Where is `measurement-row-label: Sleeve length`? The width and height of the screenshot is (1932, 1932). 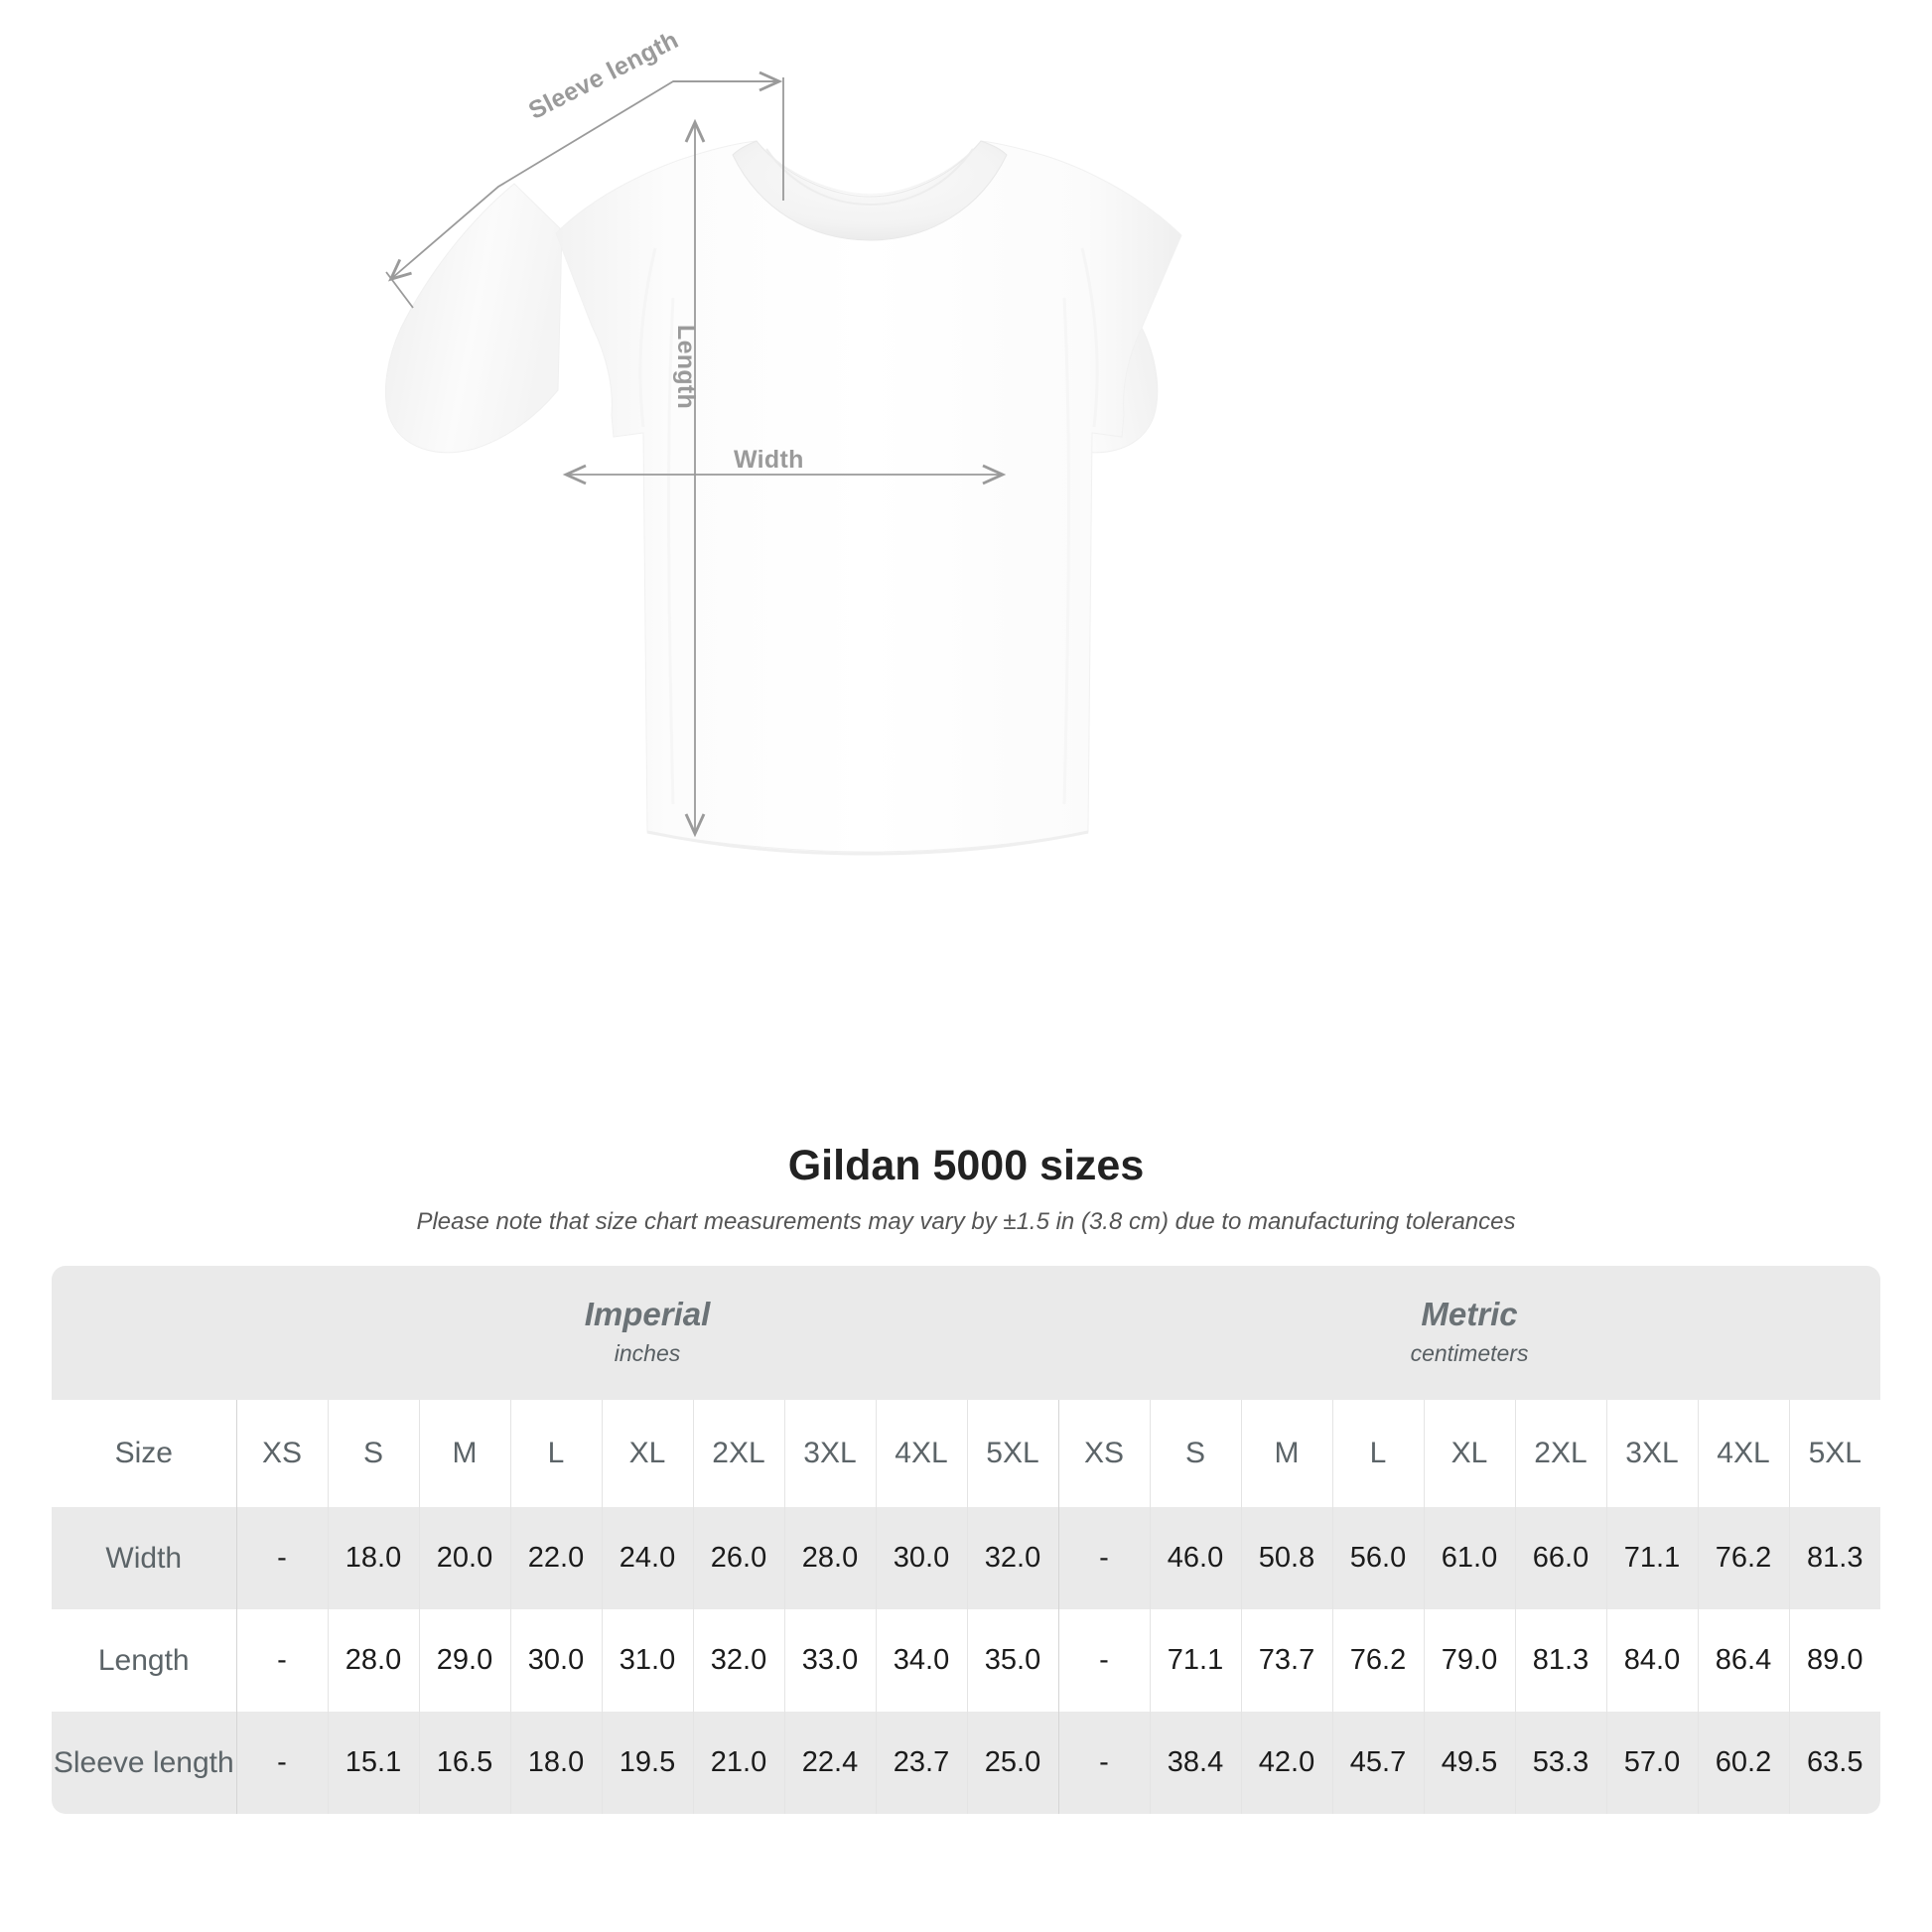
measurement-row-label: Sleeve length is located at coordinates (144, 1763).